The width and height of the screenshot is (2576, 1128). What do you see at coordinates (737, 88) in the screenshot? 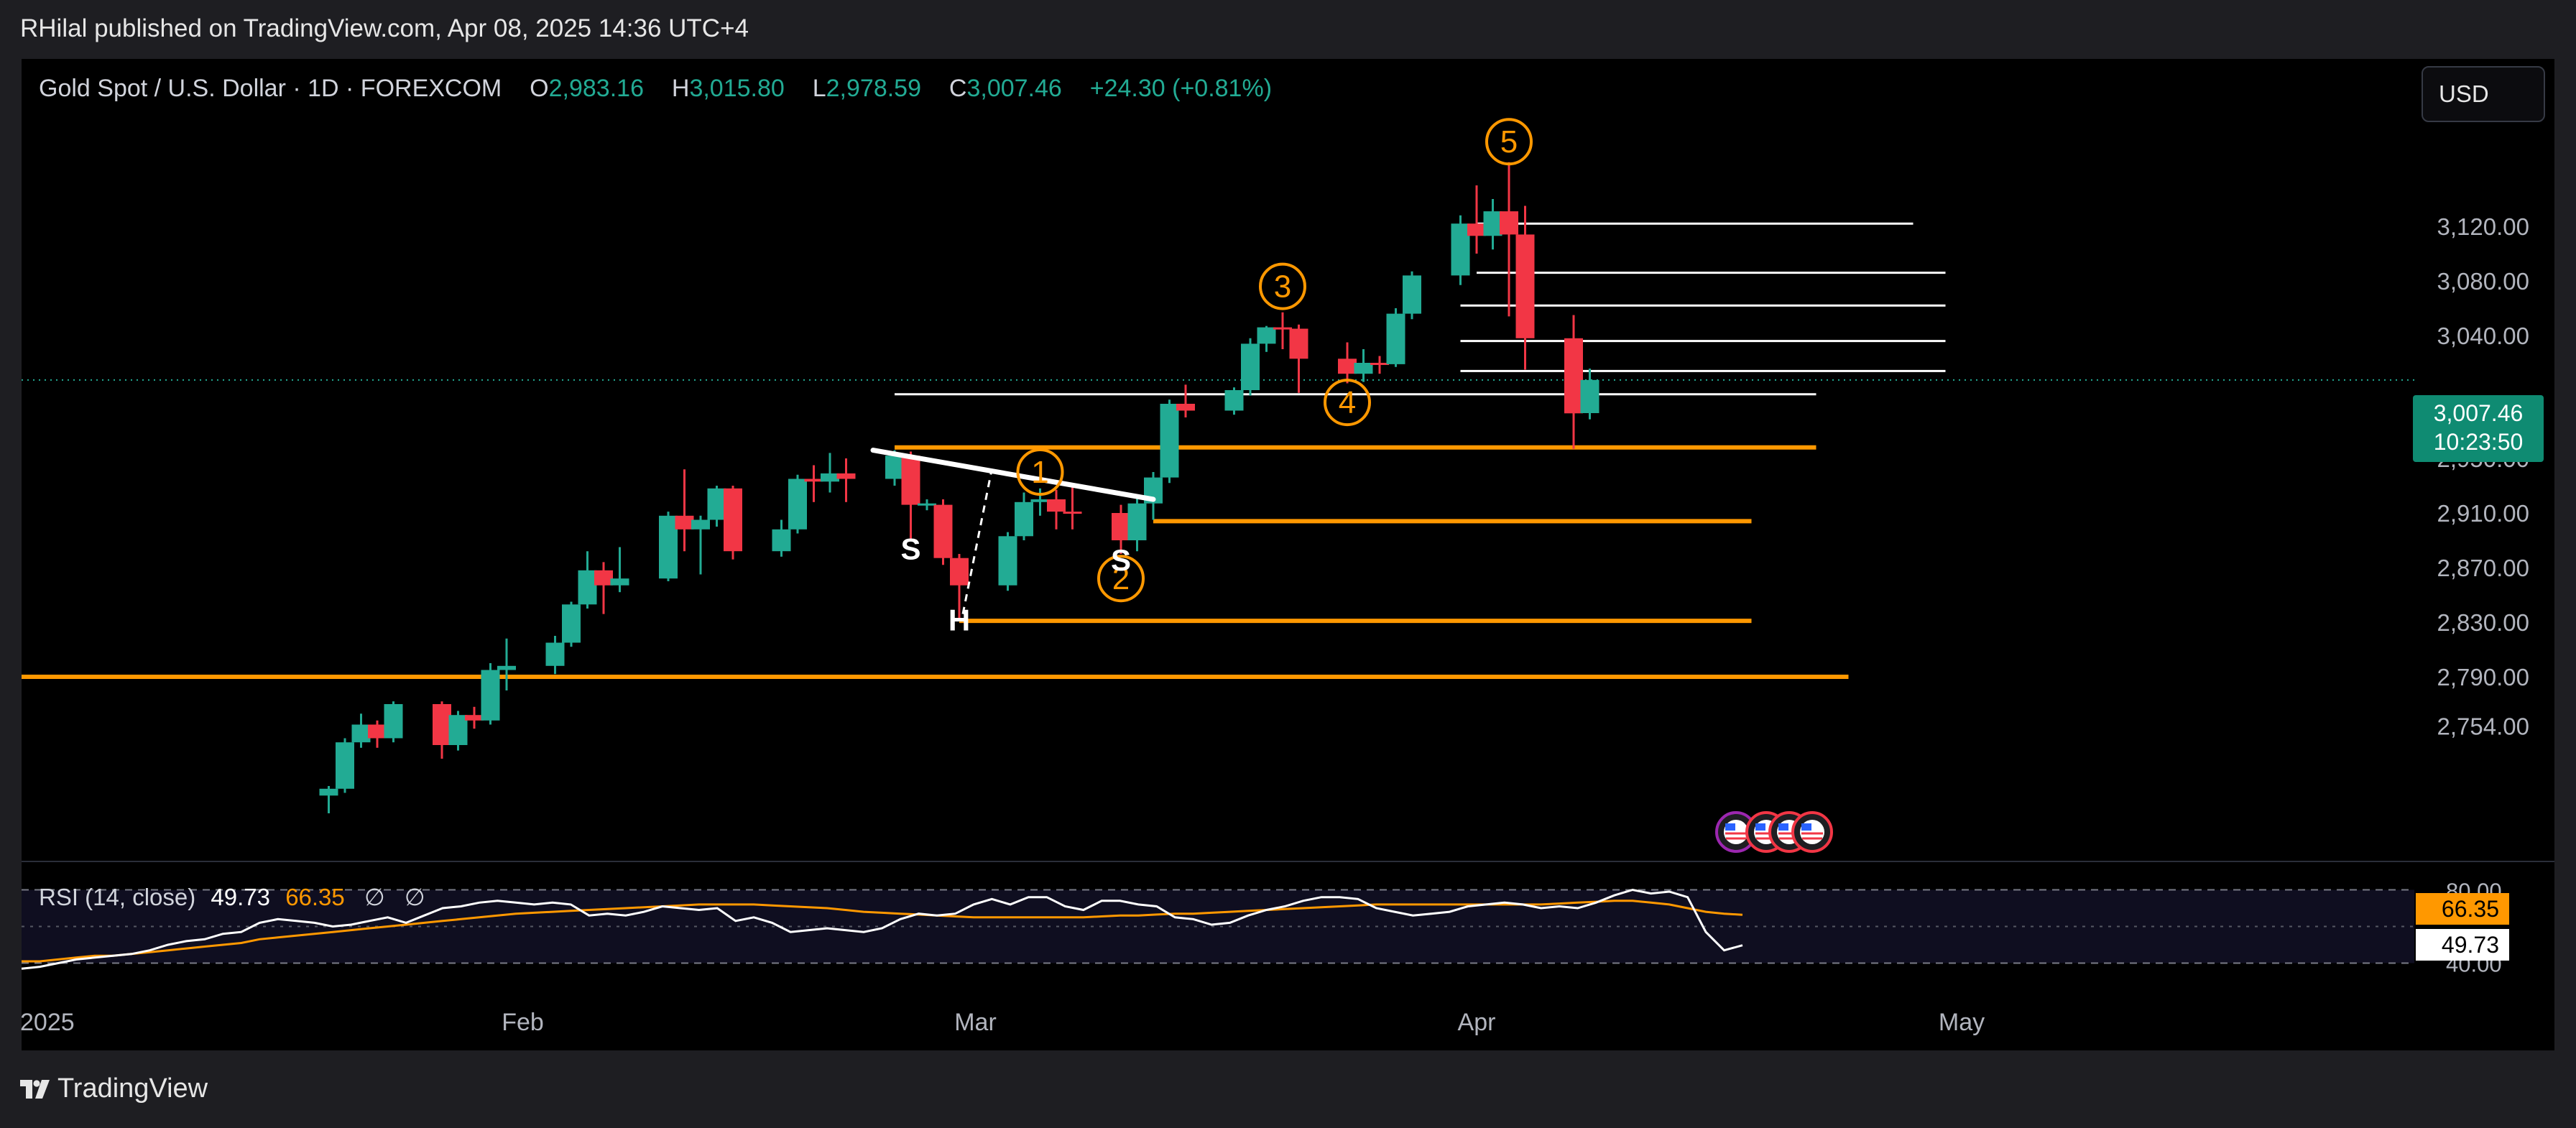
I see `legend-high-value: 3,015.80` at bounding box center [737, 88].